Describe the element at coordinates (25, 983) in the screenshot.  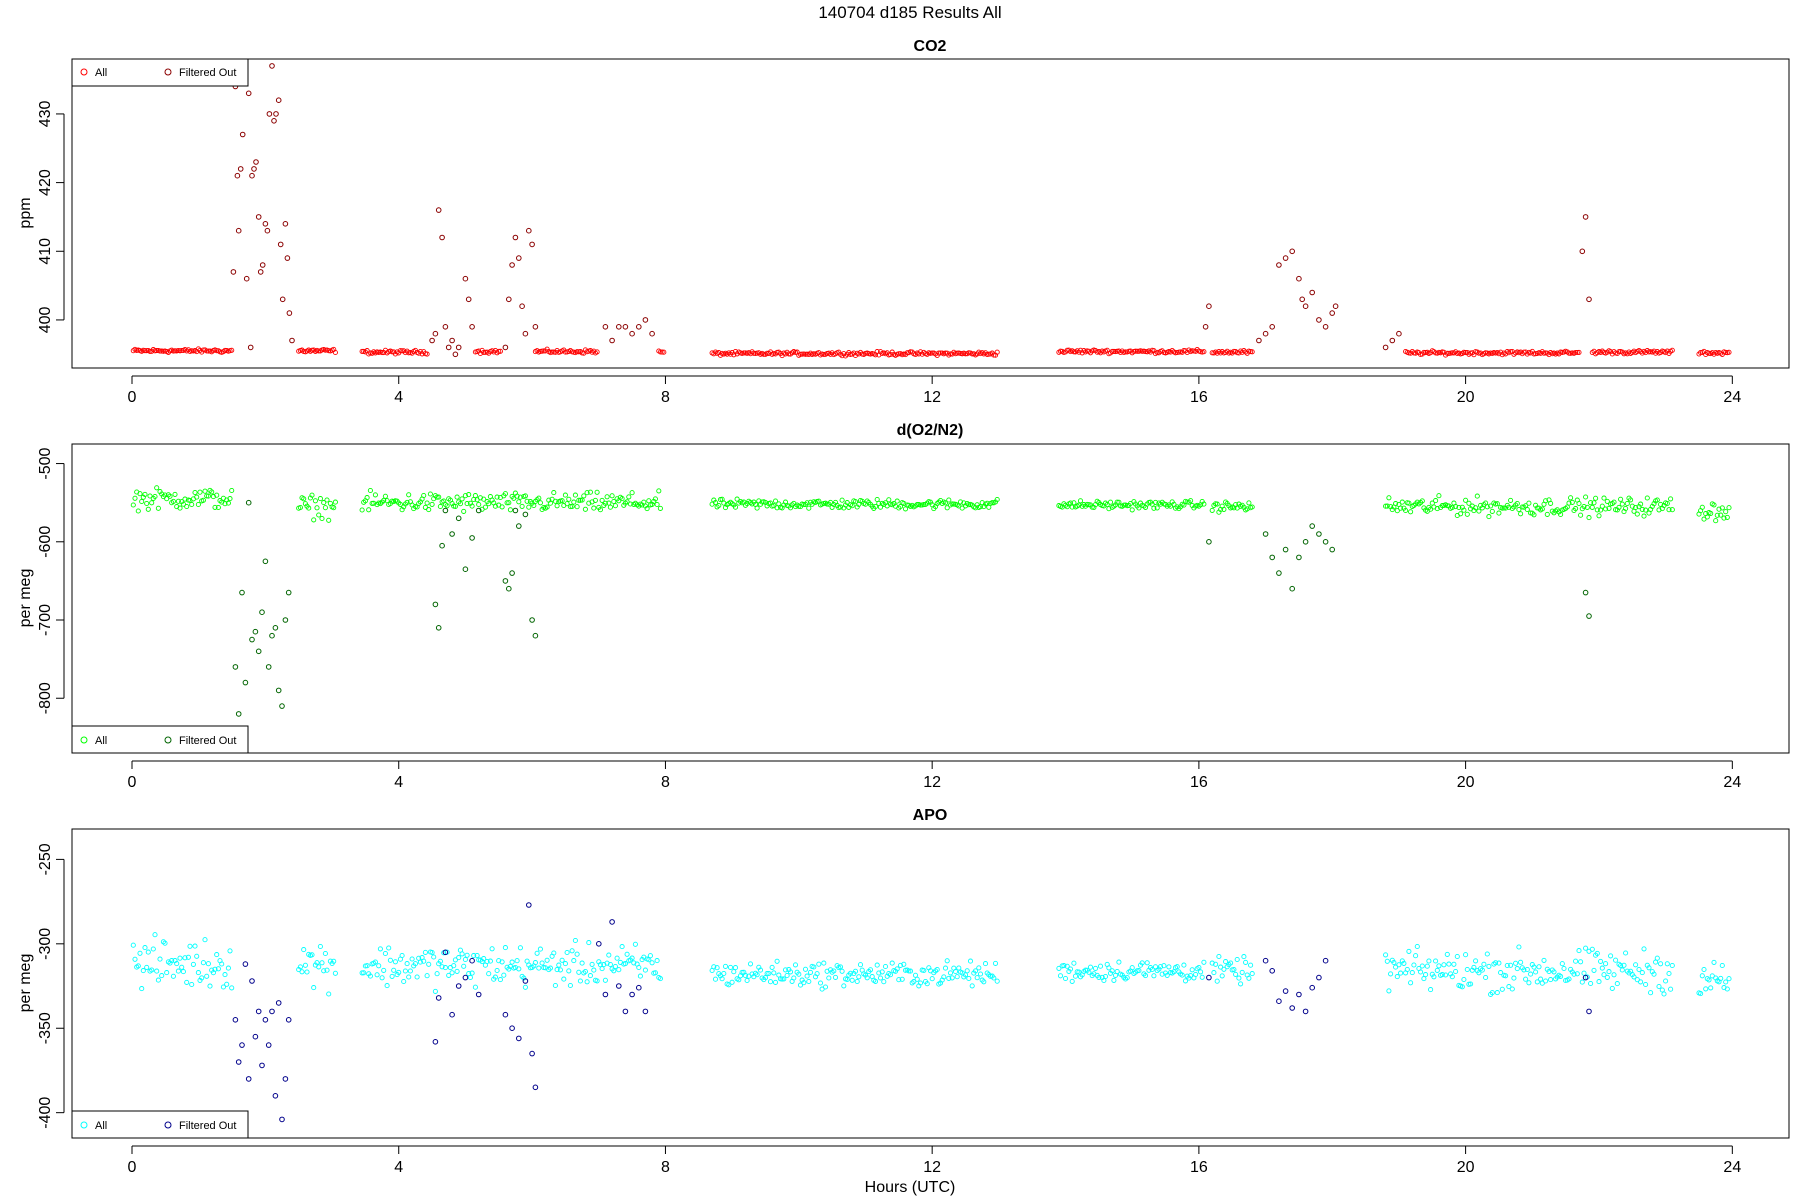
I see `apo-ylabel: per meg` at that location.